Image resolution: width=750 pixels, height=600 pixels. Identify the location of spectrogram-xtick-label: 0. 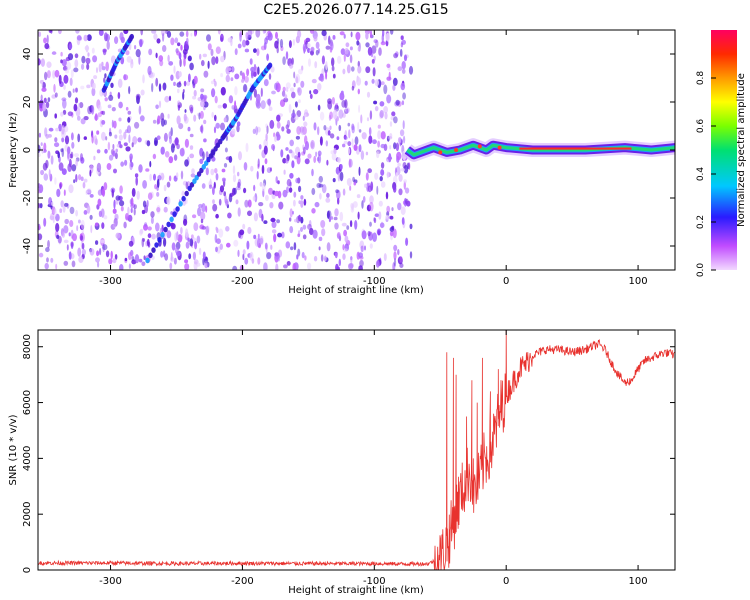
(506, 281).